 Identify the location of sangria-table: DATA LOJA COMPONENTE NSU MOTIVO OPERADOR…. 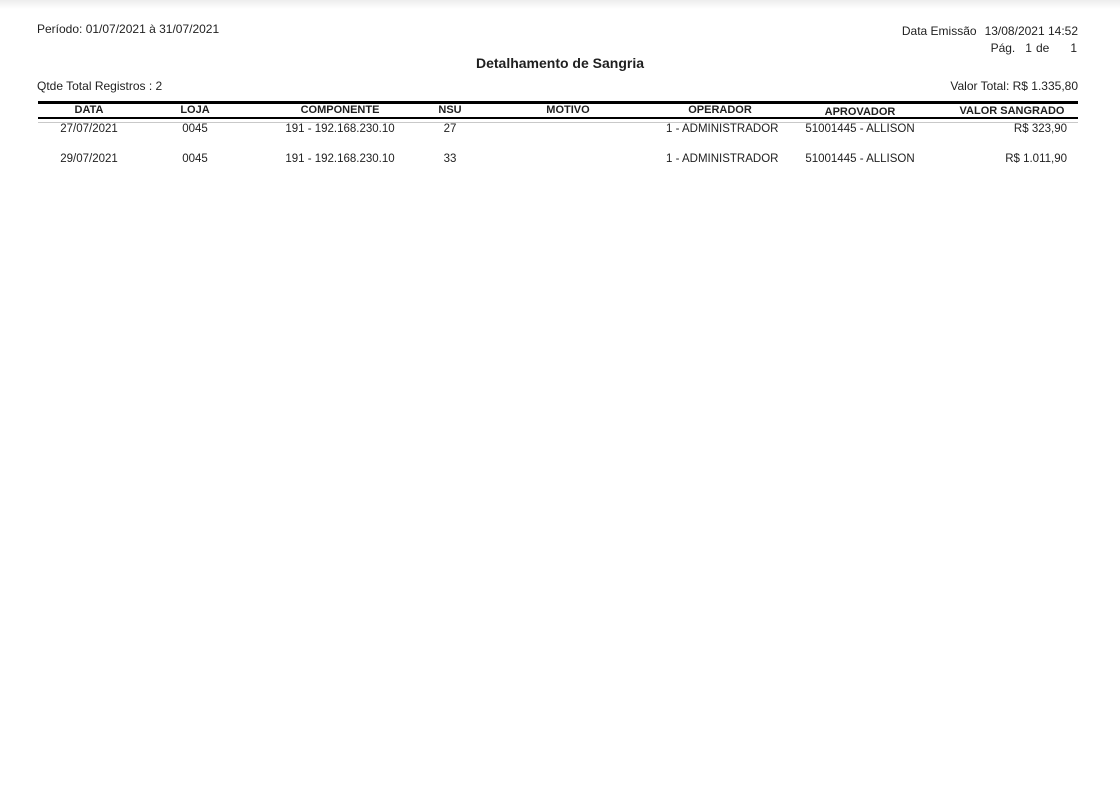
(558, 140).